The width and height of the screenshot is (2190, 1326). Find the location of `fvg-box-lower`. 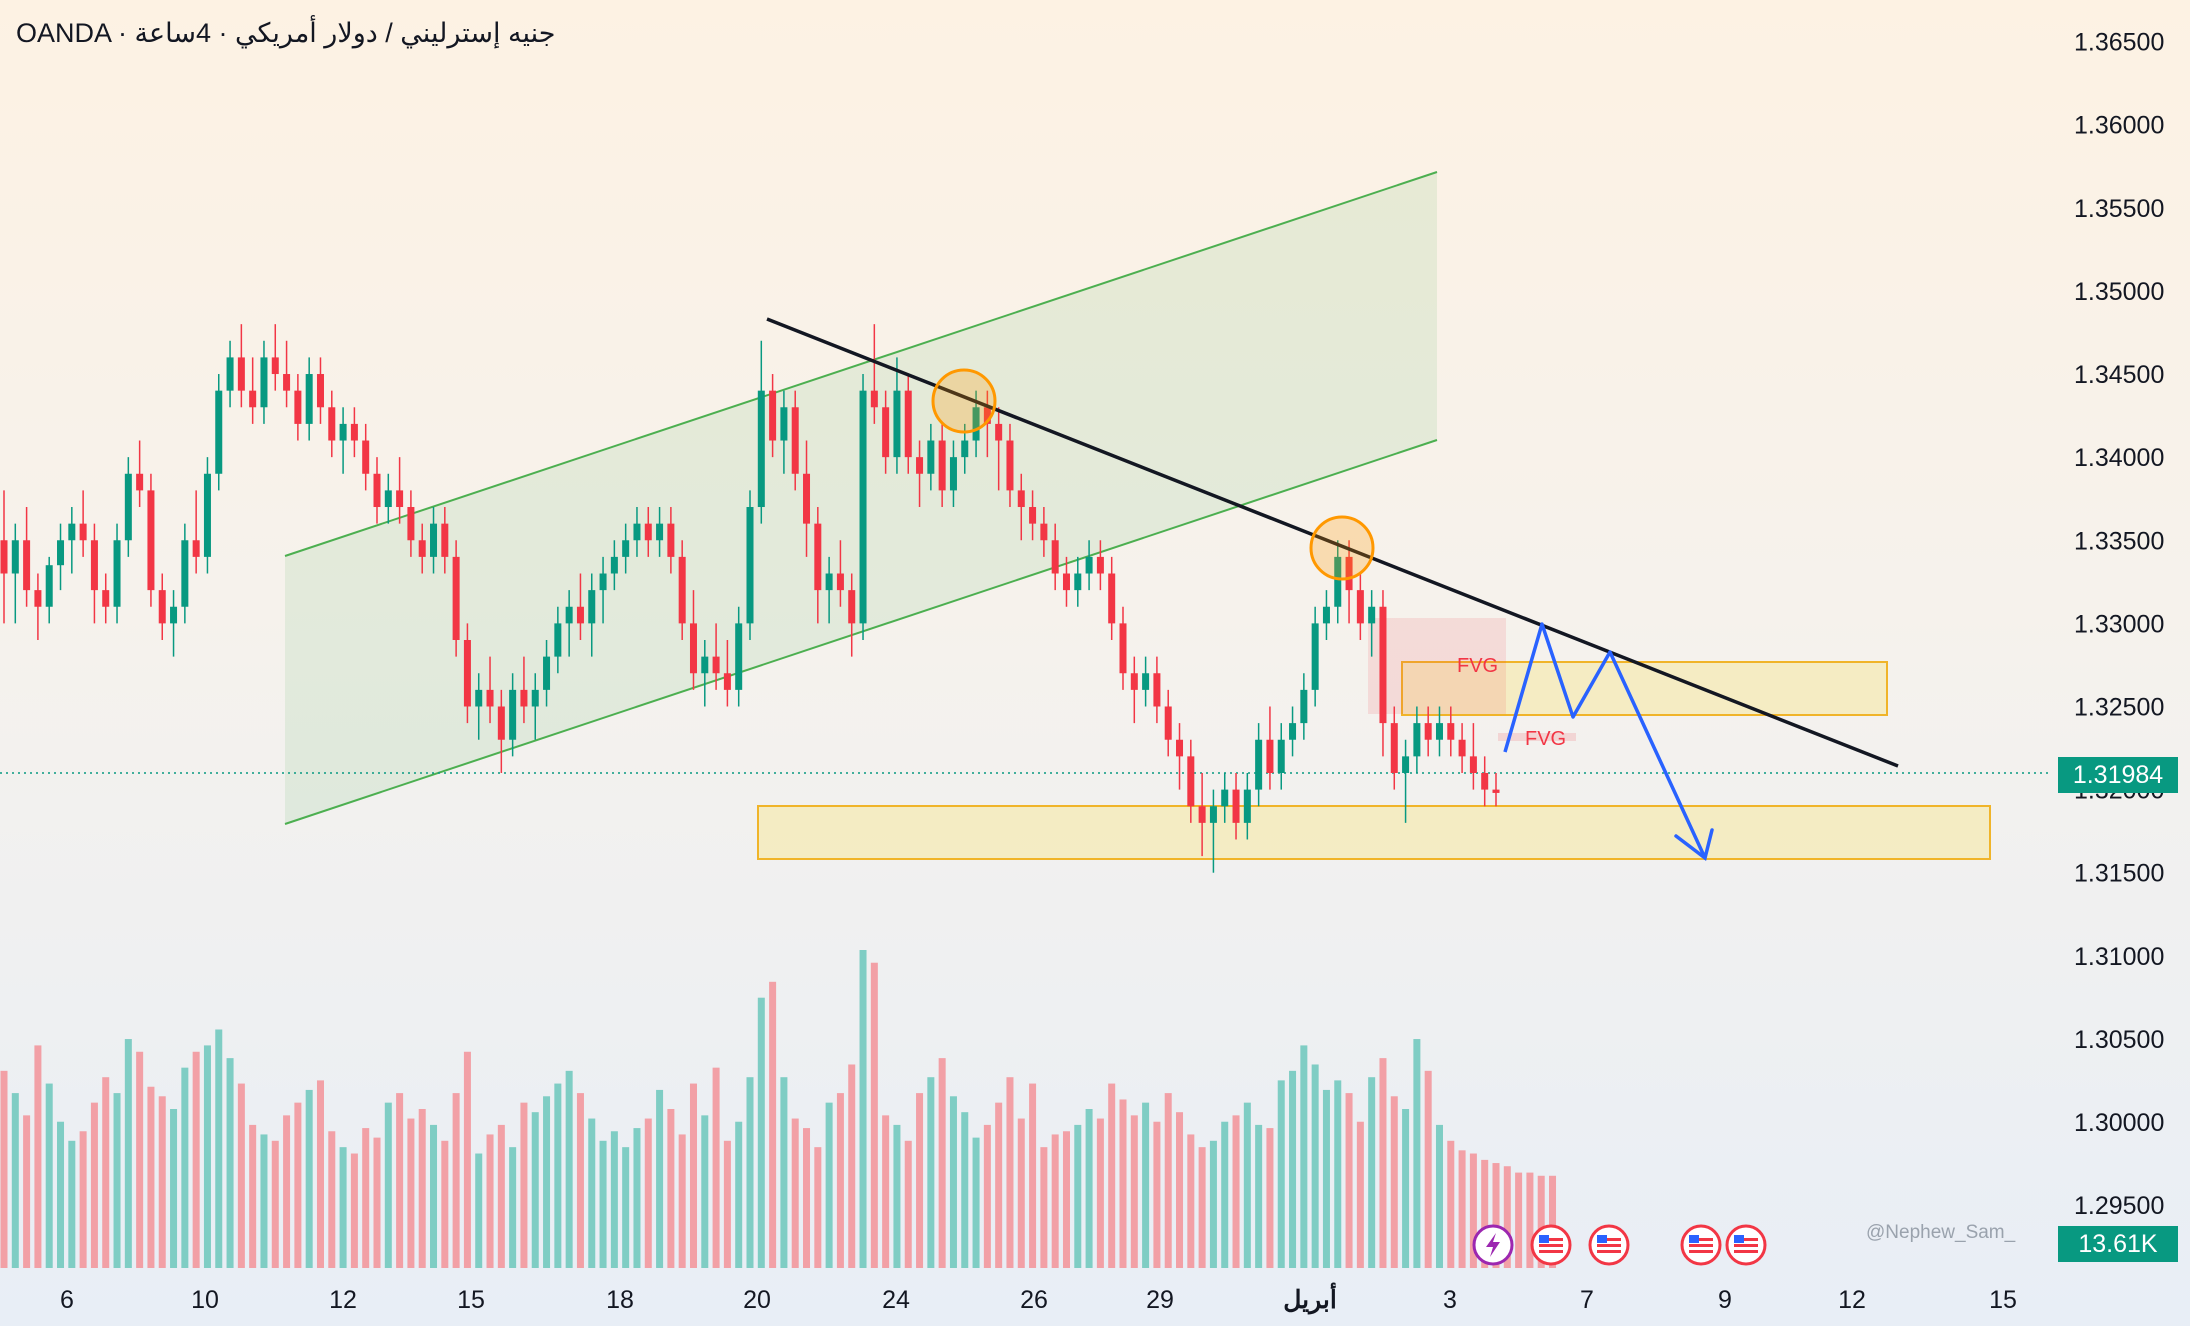

fvg-box-lower is located at coordinates (1537, 737).